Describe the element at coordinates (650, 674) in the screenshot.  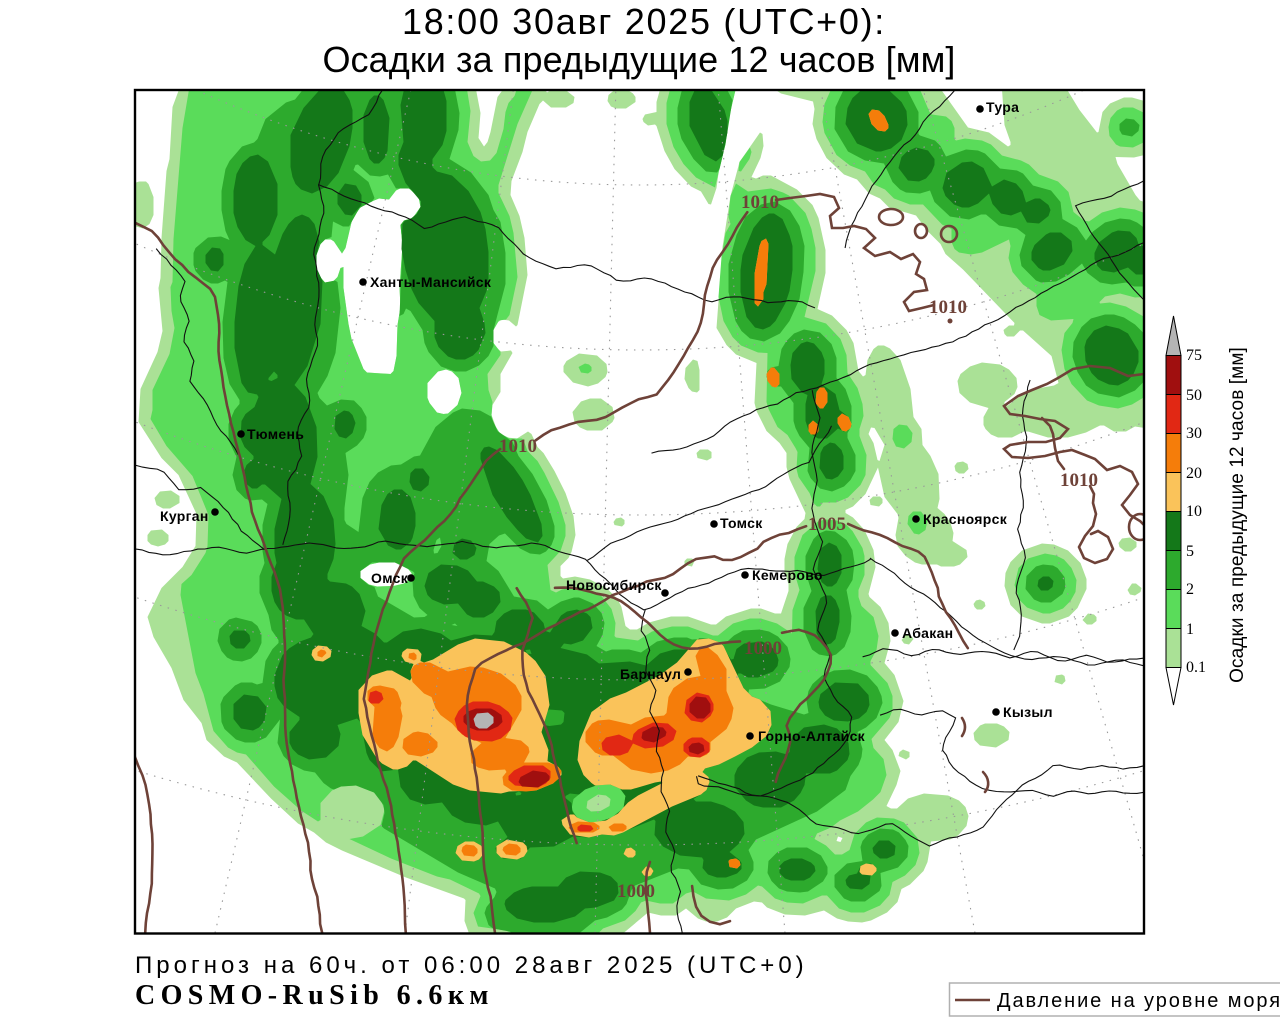
I see `svg-text: Барнаул` at that location.